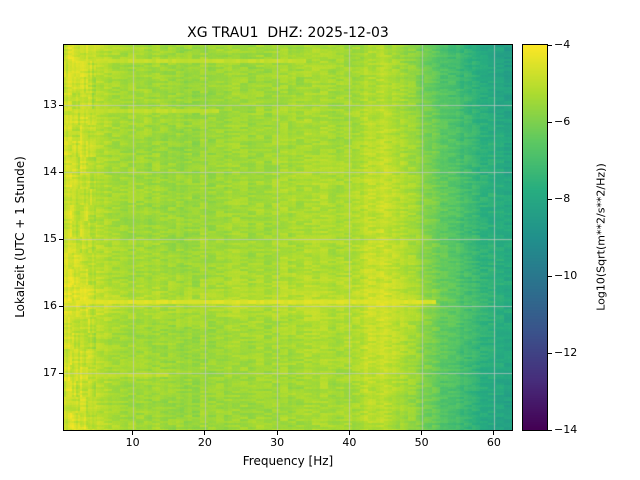  Describe the element at coordinates (566, 275) in the screenshot. I see `colorbar-tick-label: −10` at that location.